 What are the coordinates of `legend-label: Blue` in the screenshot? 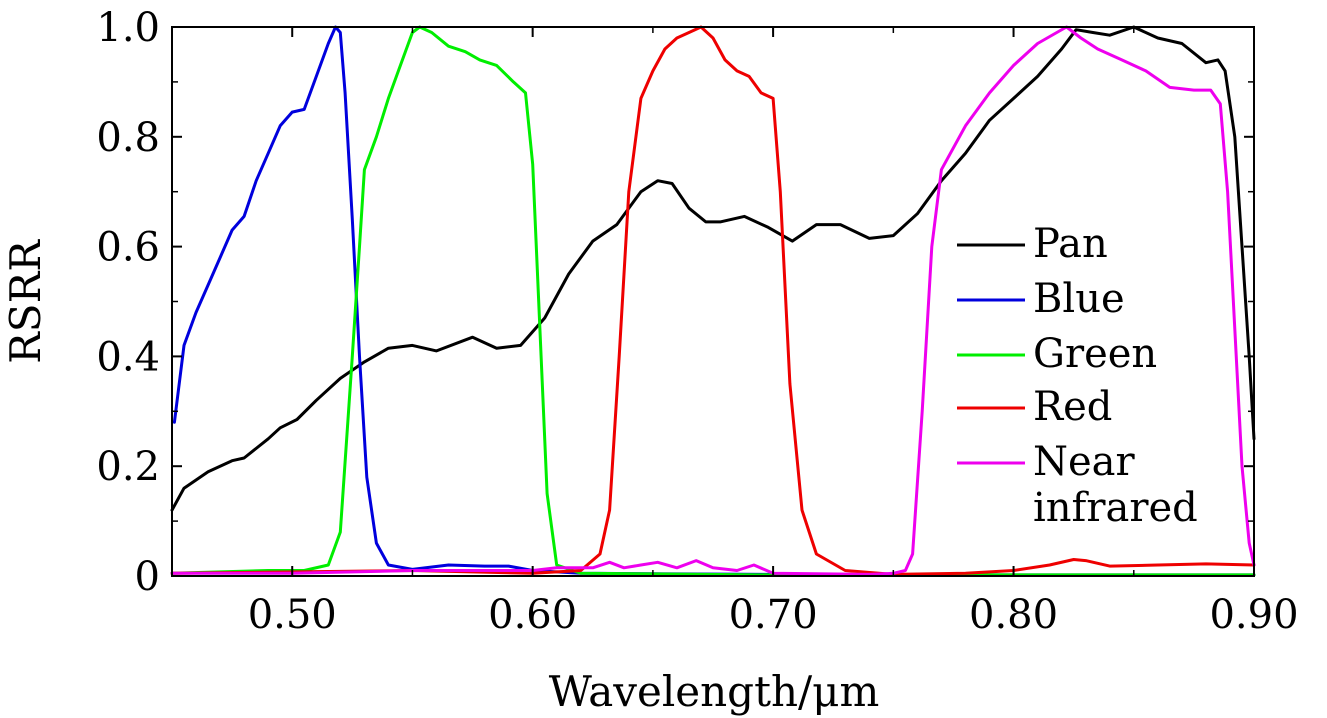 It's located at (1079, 299).